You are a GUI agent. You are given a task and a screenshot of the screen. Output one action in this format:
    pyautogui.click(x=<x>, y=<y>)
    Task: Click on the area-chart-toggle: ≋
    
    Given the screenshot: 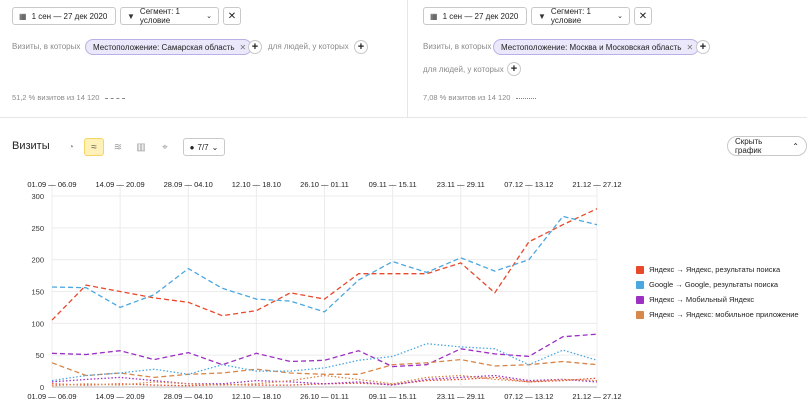 What is the action you would take?
    pyautogui.click(x=118, y=147)
    